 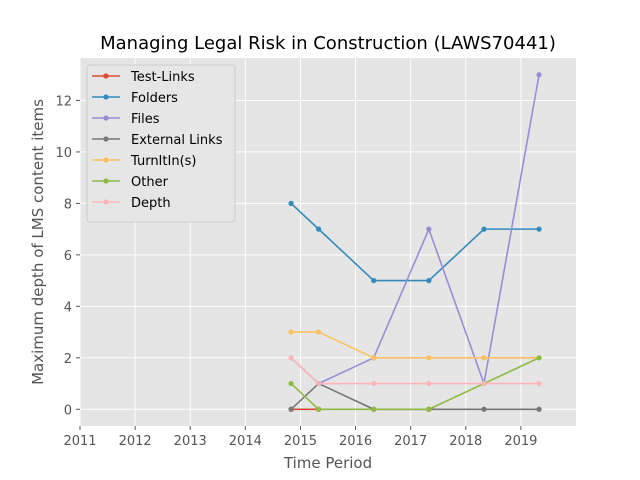 I want to click on series-depth, so click(x=415, y=371).